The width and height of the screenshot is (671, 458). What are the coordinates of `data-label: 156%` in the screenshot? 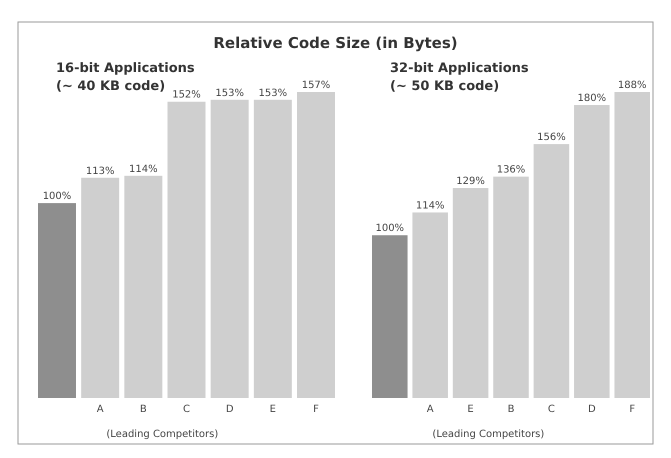 It's located at (551, 138).